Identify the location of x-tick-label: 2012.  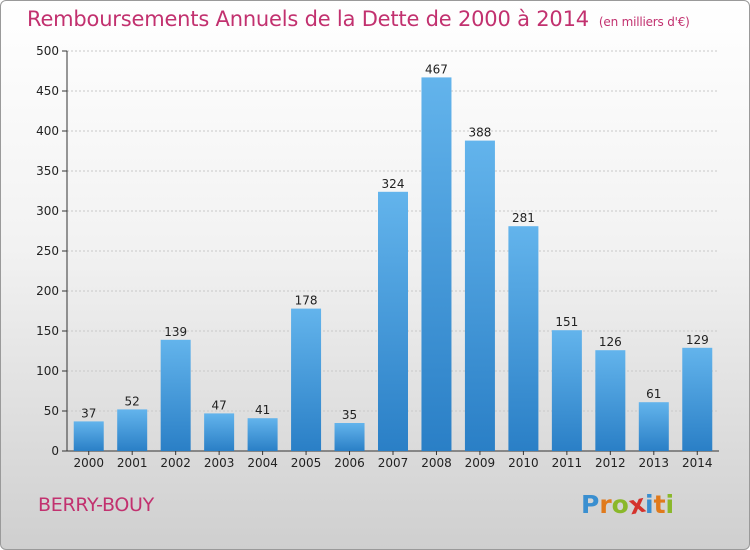
(610, 463).